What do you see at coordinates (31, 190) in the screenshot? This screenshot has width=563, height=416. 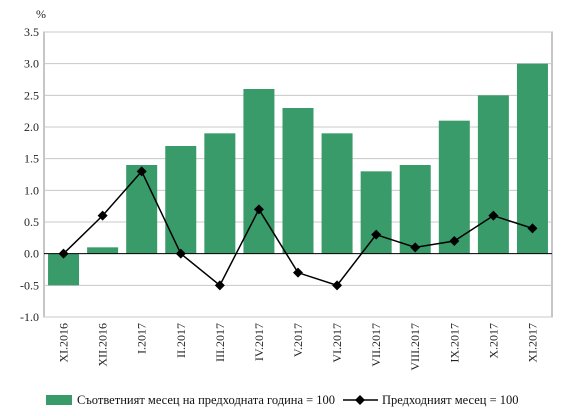 I see `y-tick-label: 1.0` at bounding box center [31, 190].